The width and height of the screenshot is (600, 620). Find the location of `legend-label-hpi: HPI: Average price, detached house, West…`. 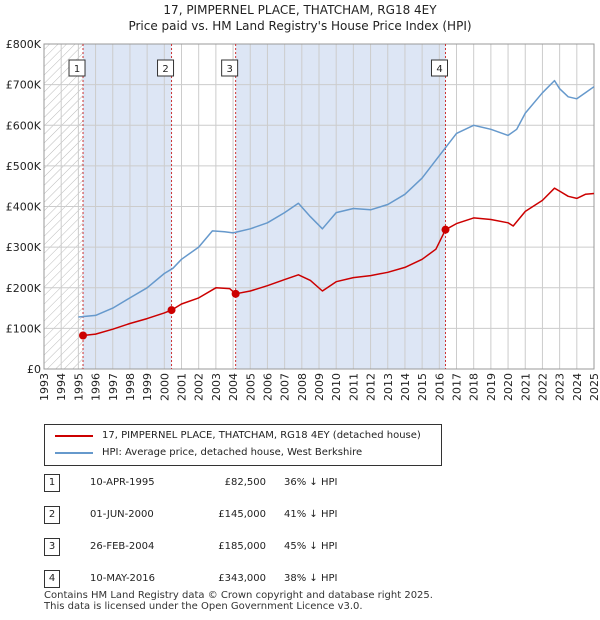

legend-label-hpi: HPI: Average price, detached house, West… is located at coordinates (232, 452).